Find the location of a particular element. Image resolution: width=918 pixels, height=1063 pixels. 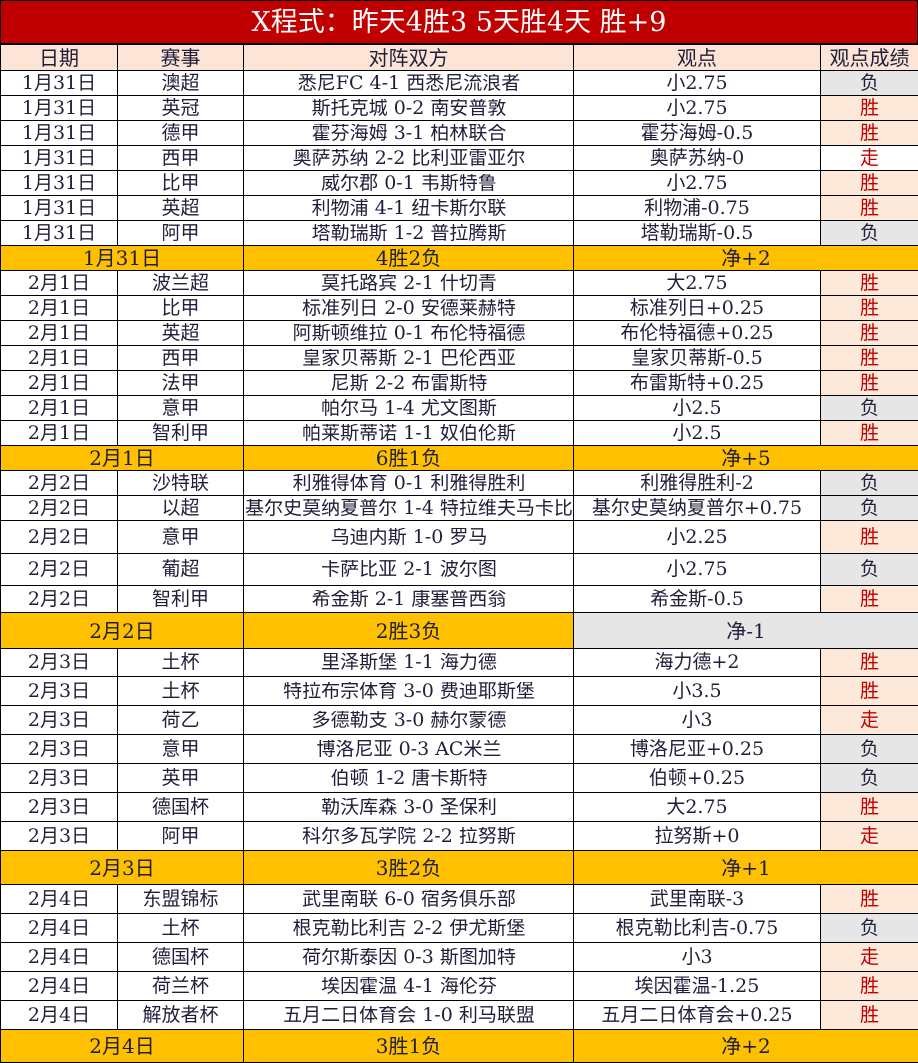

match-text: 乌迪内斯 1-0 罗马 is located at coordinates (409, 537).